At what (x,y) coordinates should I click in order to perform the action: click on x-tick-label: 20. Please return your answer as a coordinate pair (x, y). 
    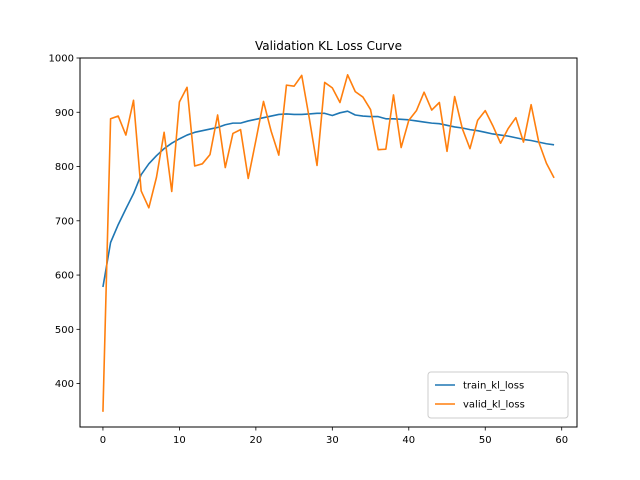
    Looking at the image, I should click on (255, 440).